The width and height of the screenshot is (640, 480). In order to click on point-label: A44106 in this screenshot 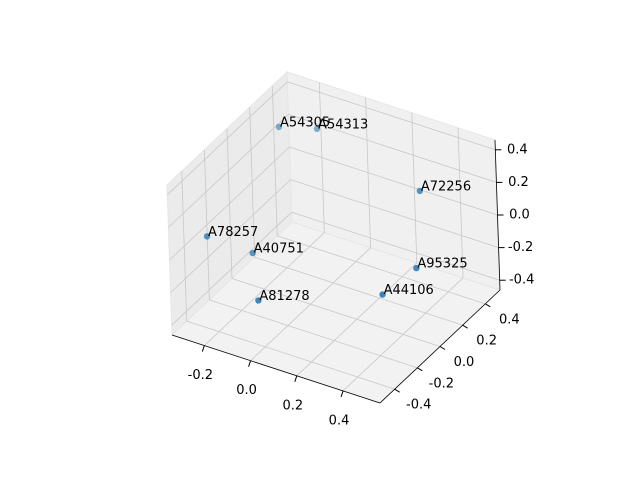, I will do `click(409, 290)`.